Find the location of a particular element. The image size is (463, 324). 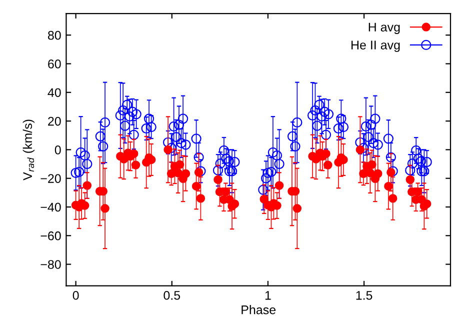

legend-label: H avg is located at coordinates (384, 28).